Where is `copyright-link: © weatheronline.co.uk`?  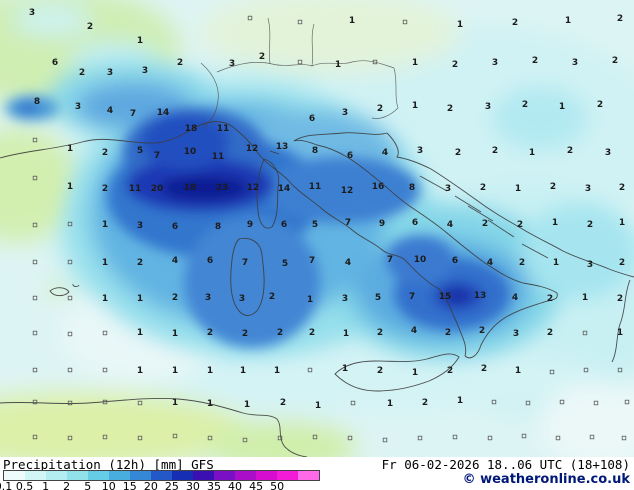 copyright-link: © weatheronline.co.uk is located at coordinates (546, 479).